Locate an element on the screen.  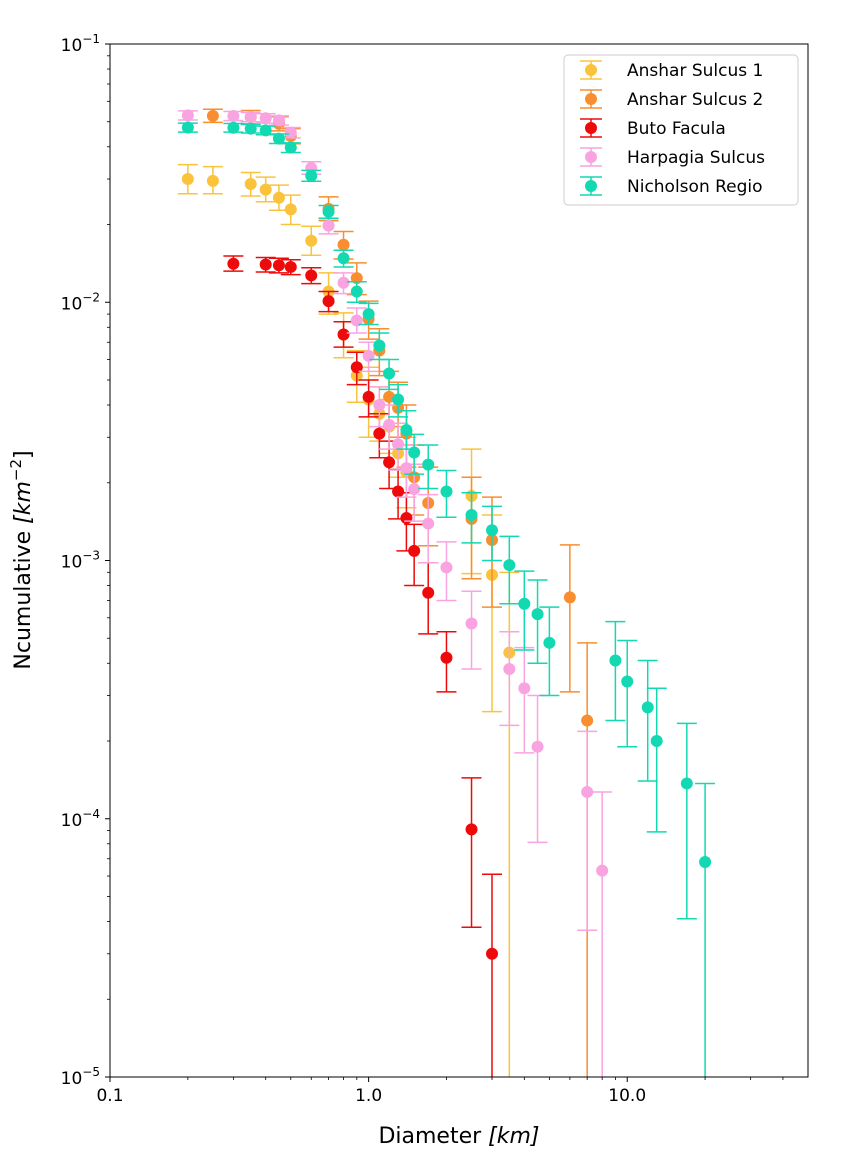
y-axis-label-main: Ncumulative is located at coordinates (23, 597).